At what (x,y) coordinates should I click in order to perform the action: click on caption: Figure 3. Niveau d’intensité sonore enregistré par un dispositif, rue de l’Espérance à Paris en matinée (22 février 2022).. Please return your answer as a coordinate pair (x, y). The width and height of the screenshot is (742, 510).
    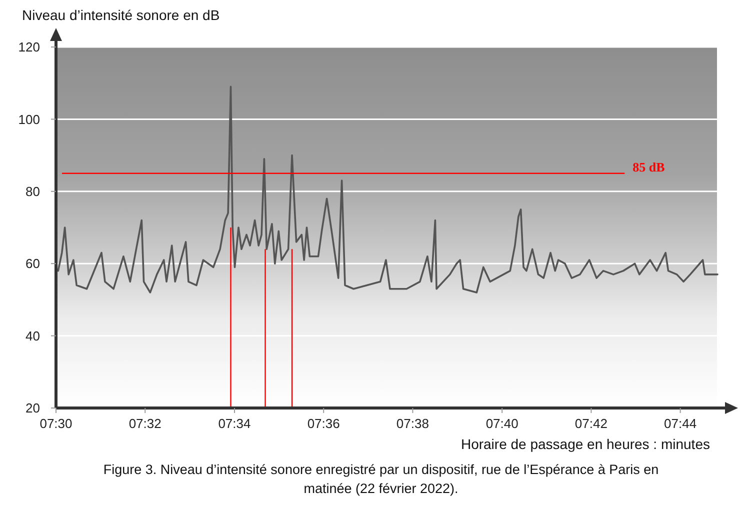
    Looking at the image, I should click on (381, 479).